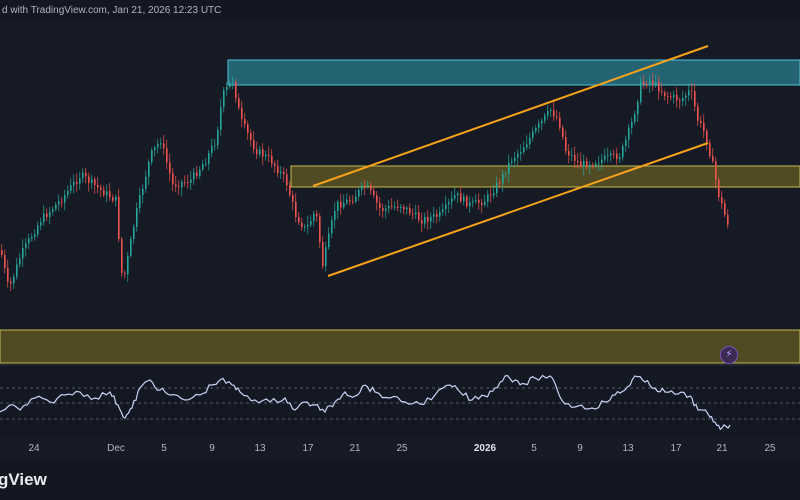  What do you see at coordinates (676, 448) in the screenshot?
I see `x-tick-label: 17` at bounding box center [676, 448].